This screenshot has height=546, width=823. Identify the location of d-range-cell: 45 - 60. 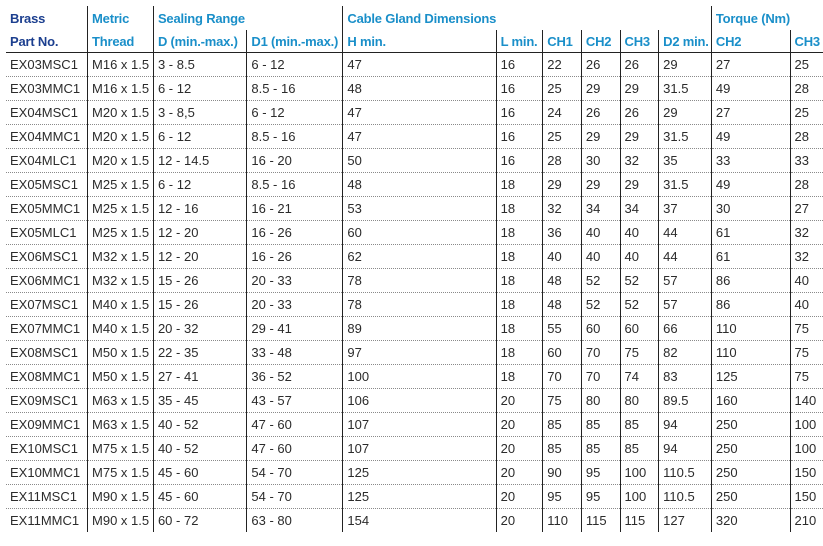
(199, 472).